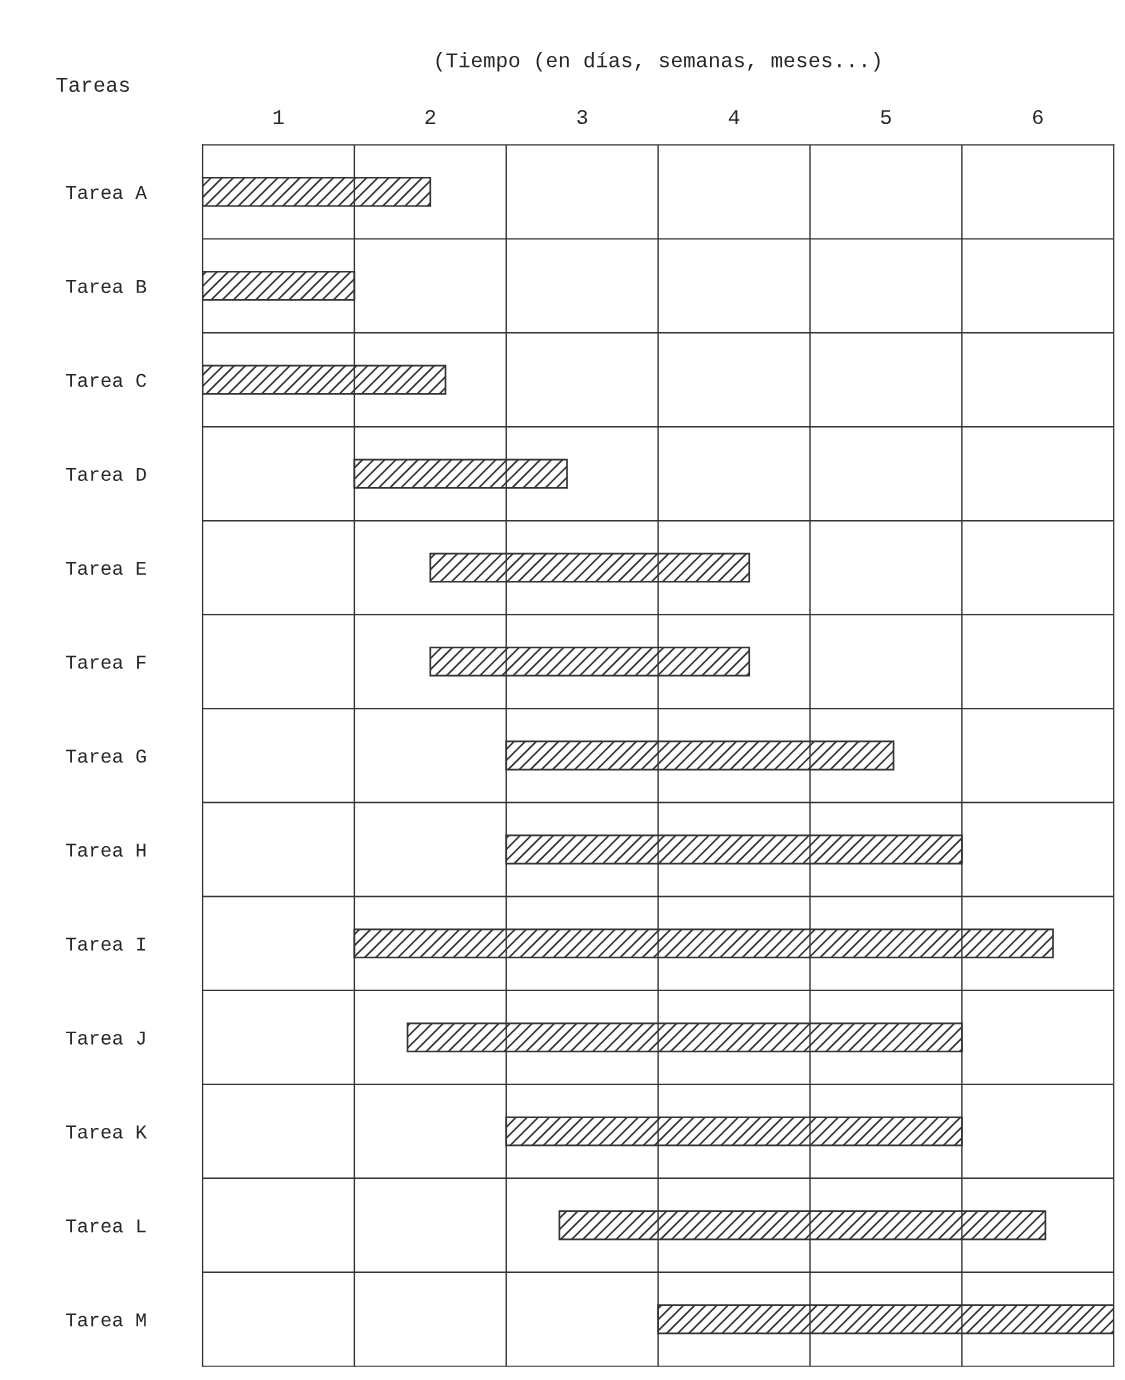 This screenshot has width=1125, height=1380. Describe the element at coordinates (106, 193) in the screenshot. I see `y-tick-label: Tarea A` at that location.